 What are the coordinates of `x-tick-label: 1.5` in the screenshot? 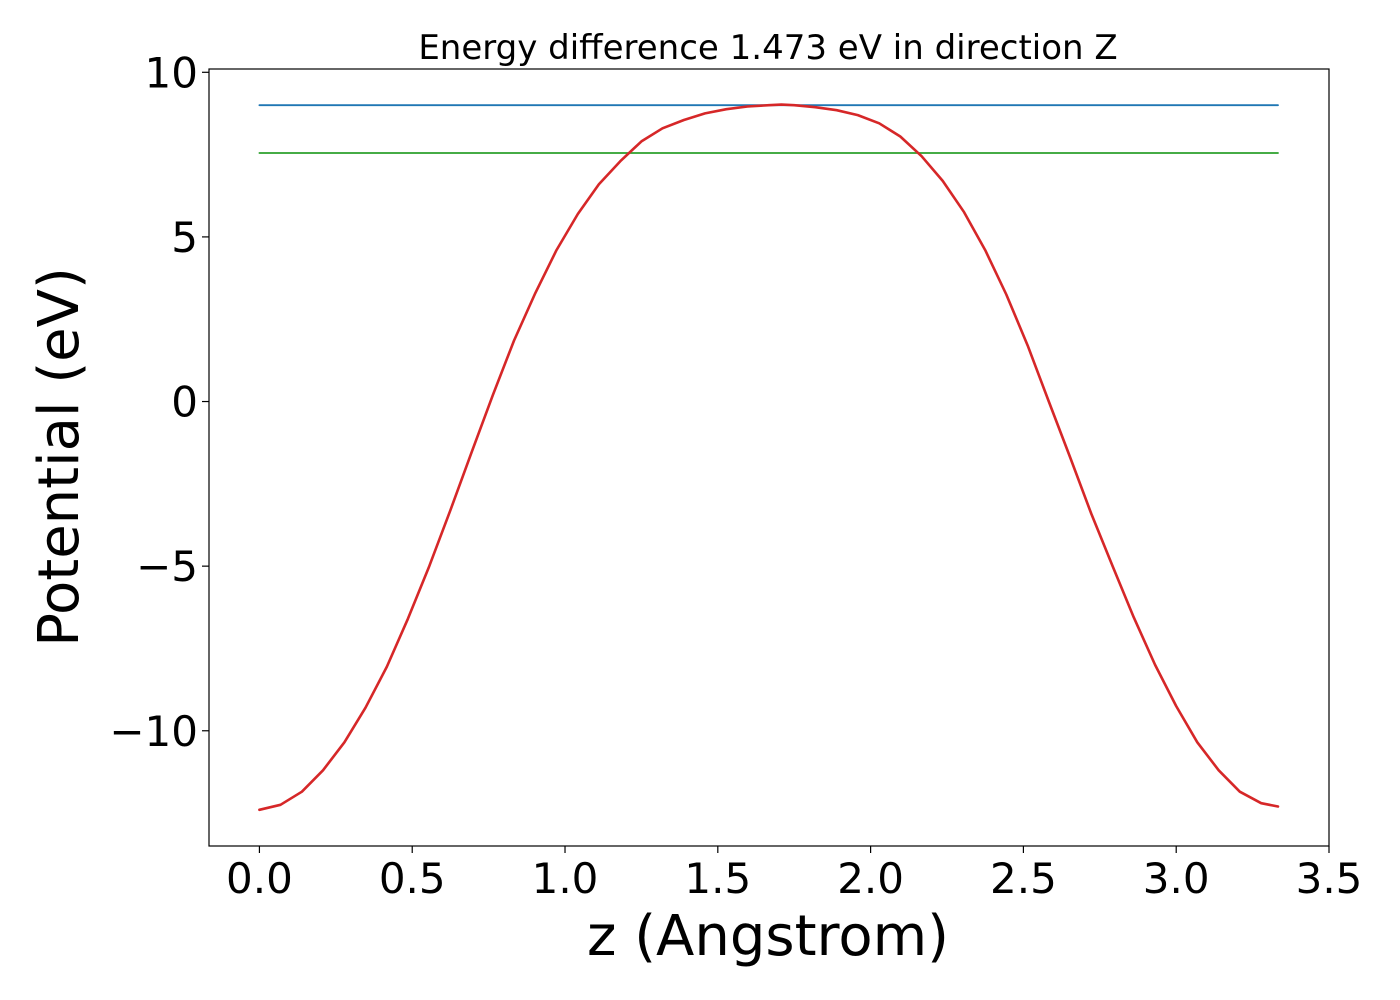 It's located at (717, 878).